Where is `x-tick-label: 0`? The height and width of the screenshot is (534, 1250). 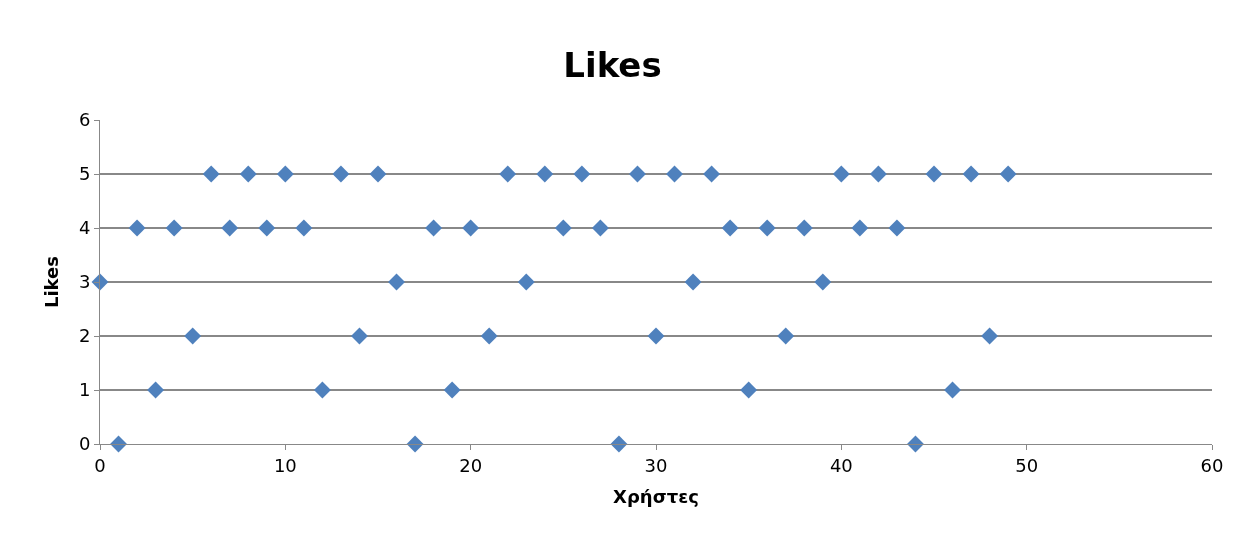
x-tick-label: 0 is located at coordinates (100, 465).